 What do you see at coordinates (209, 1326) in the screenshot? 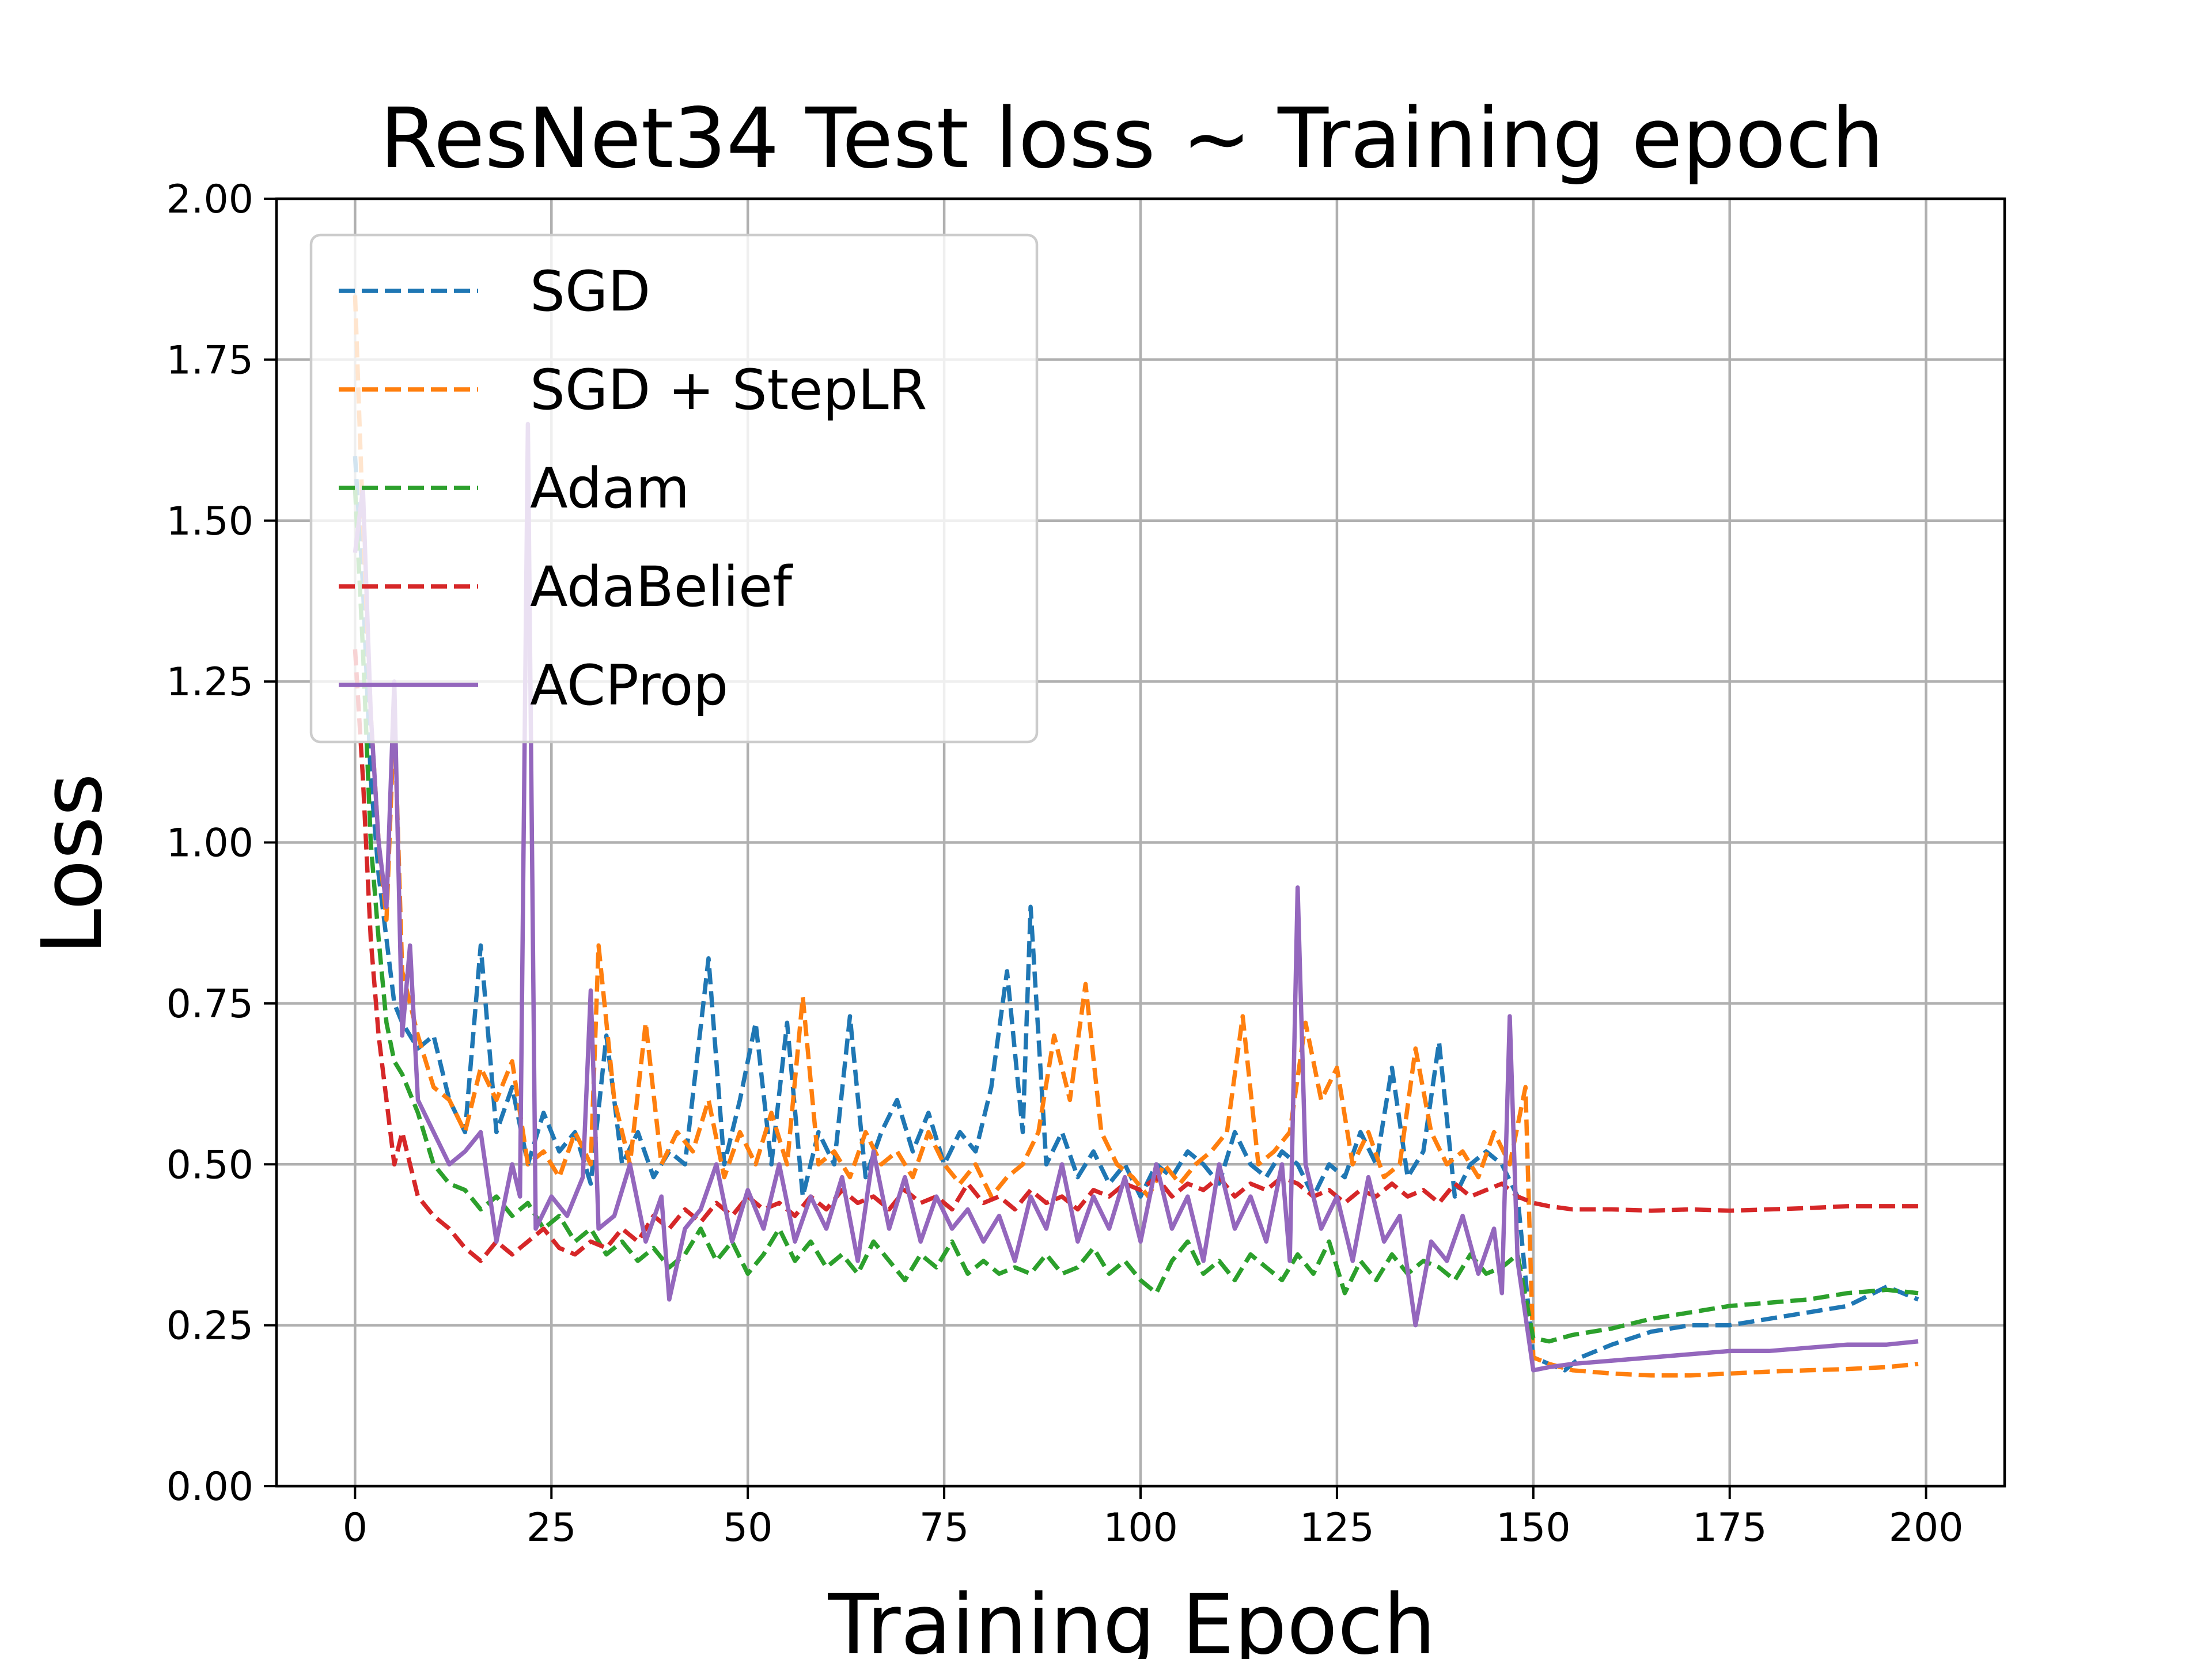
I see `y-tick-label: 0.25` at bounding box center [209, 1326].